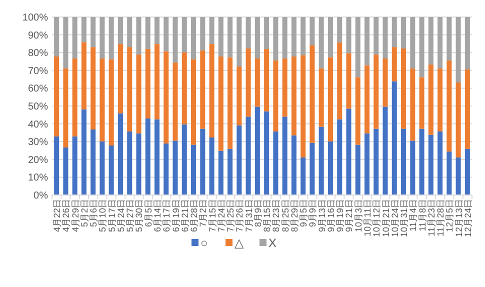 The image size is (485, 287). Describe the element at coordinates (239, 215) in the screenshot. I see `x-tick-label: 7月26日` at that location.